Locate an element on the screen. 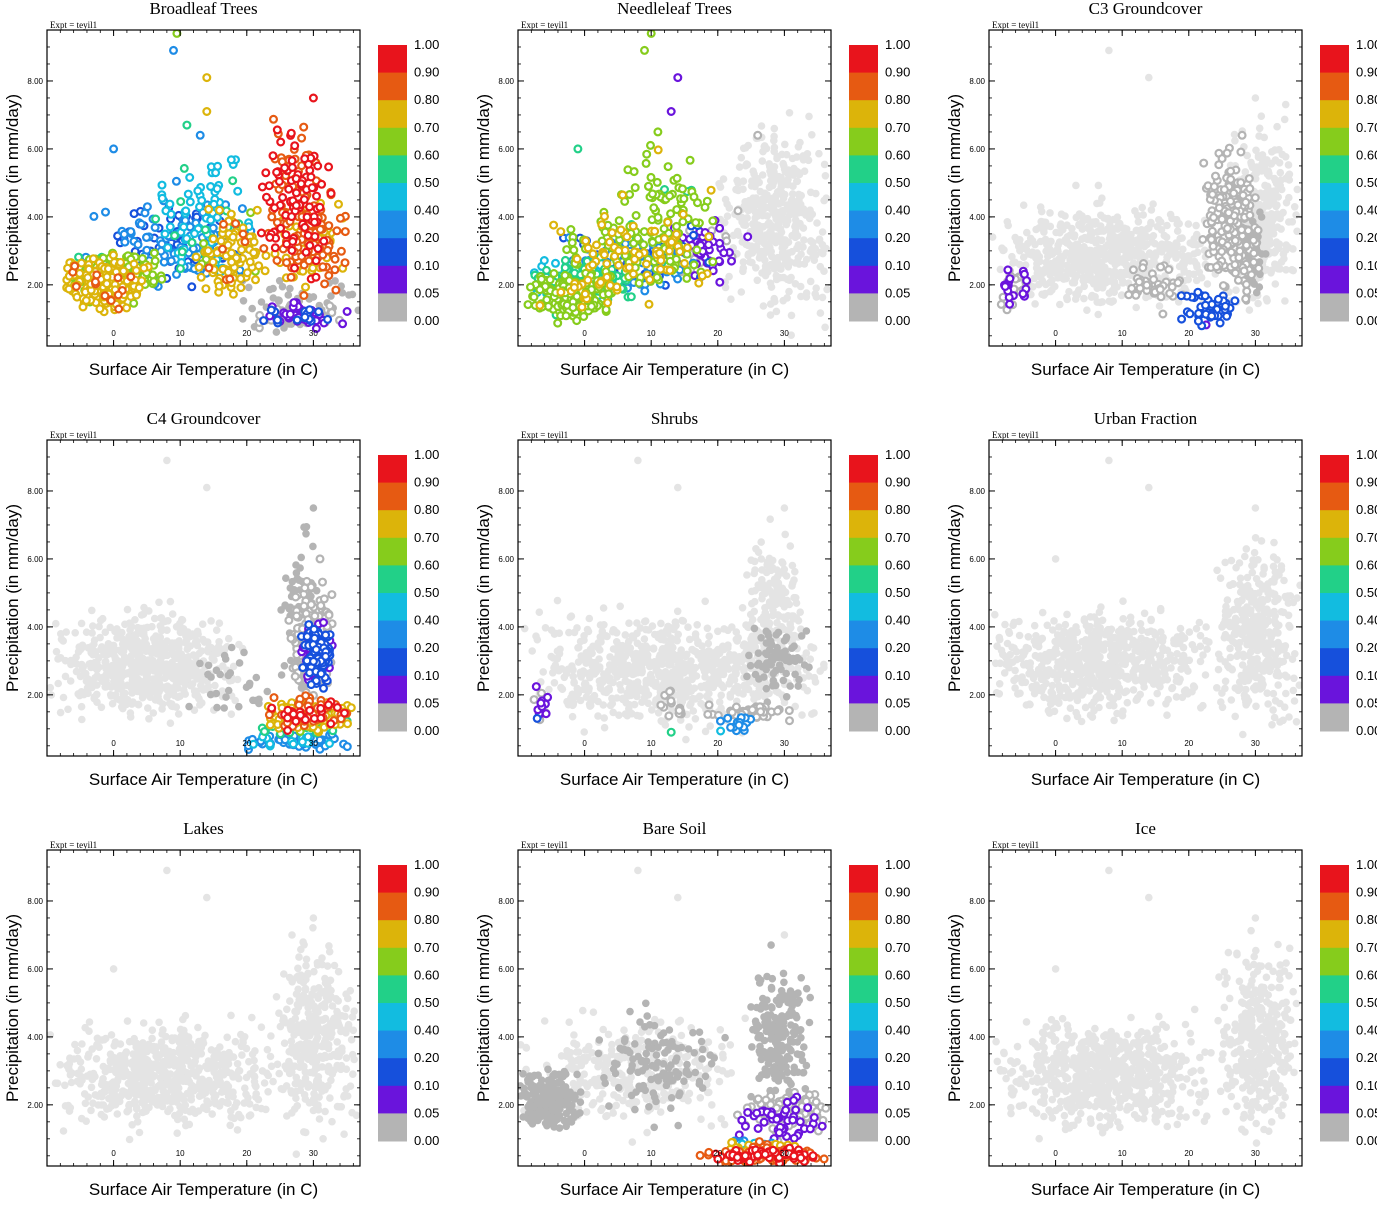 This screenshot has height=1220, width=1377. y-axis-label: Precipitation (in mm/day) is located at coordinates (483, 188).